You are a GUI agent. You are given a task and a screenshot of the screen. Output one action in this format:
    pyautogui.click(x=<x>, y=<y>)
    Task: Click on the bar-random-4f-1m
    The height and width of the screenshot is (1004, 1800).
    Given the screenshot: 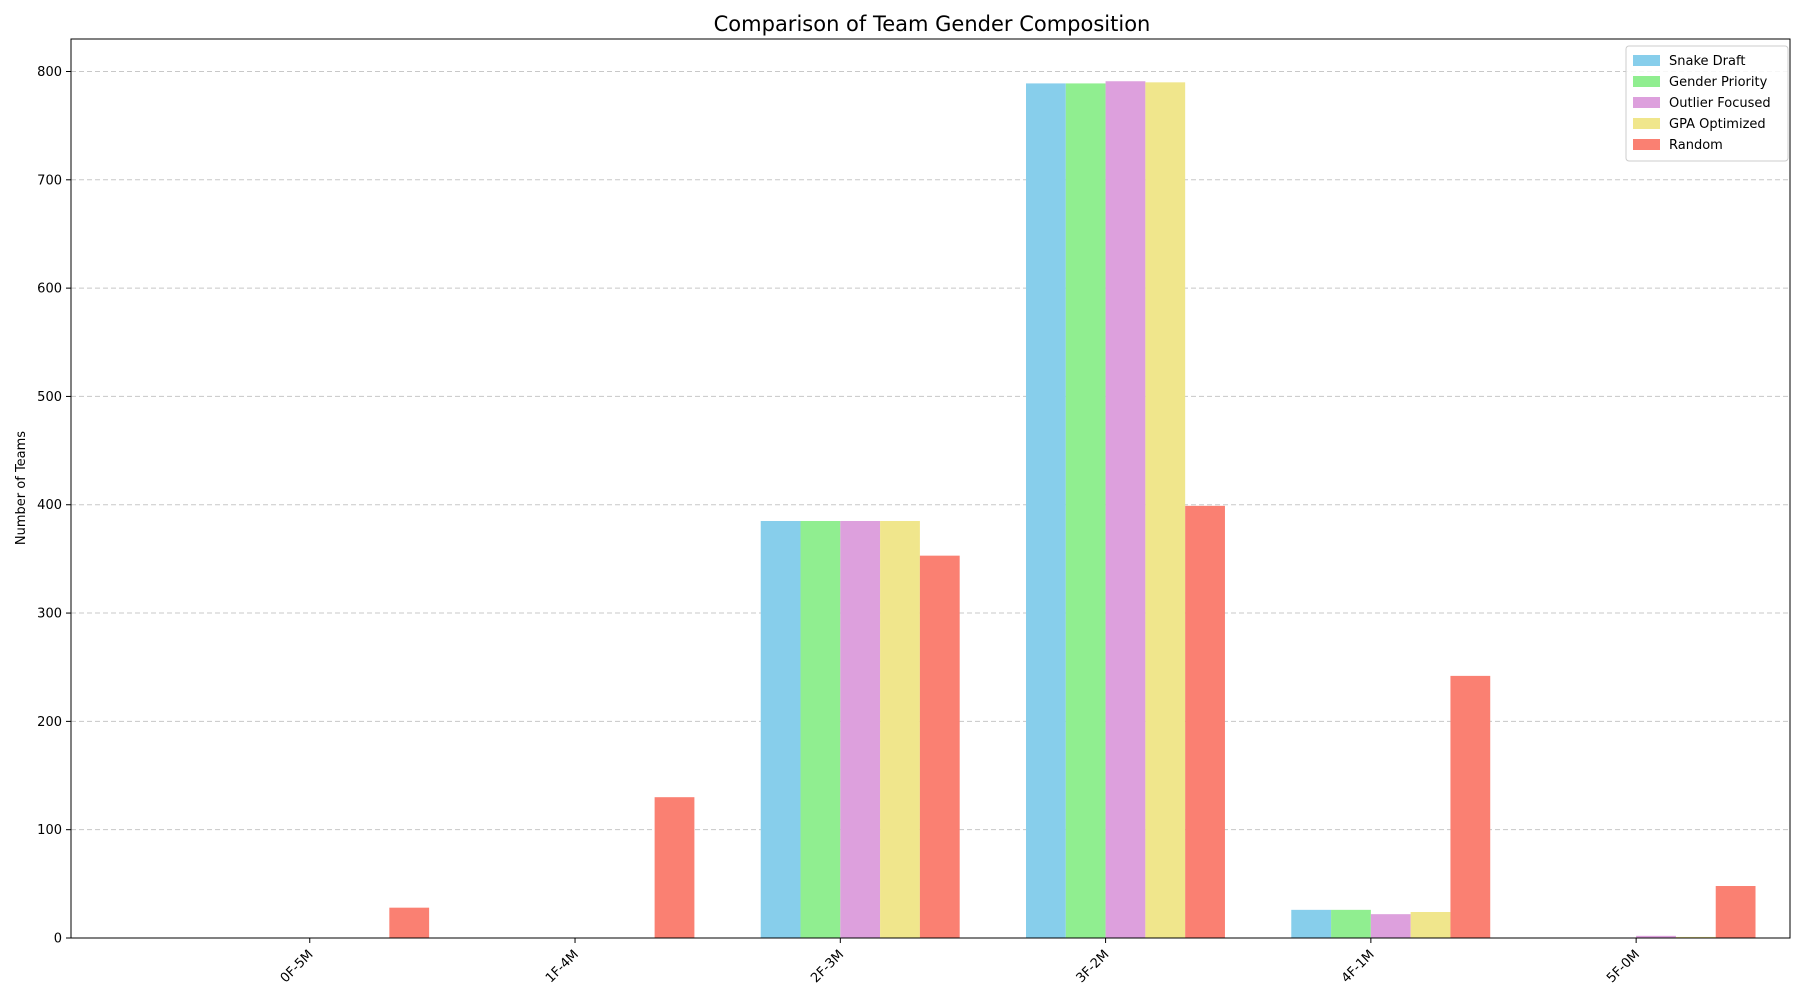 What is the action you would take?
    pyautogui.click(x=1470, y=806)
    